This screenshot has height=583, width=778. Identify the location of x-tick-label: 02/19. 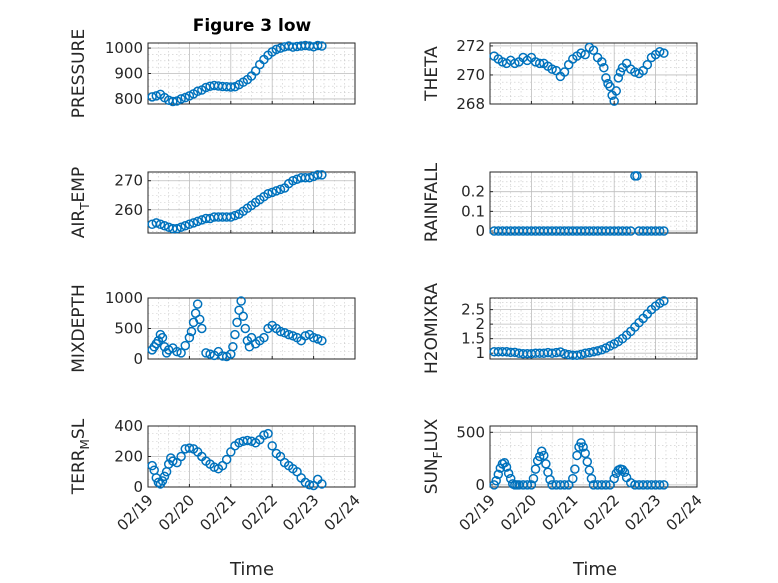
(477, 512).